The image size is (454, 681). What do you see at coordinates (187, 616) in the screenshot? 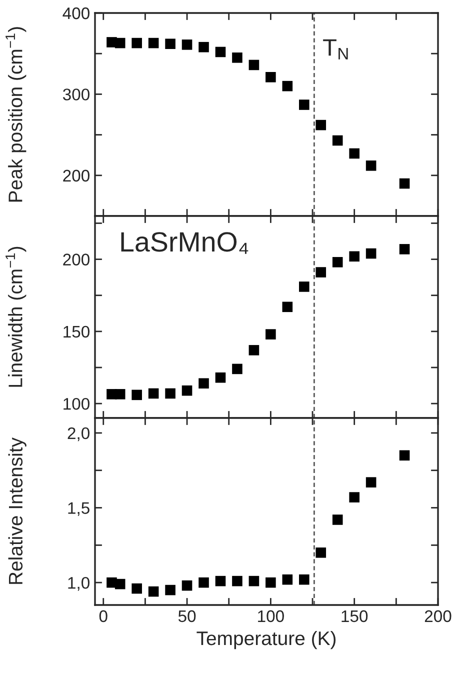
I see `x-tick-label: 50` at bounding box center [187, 616].